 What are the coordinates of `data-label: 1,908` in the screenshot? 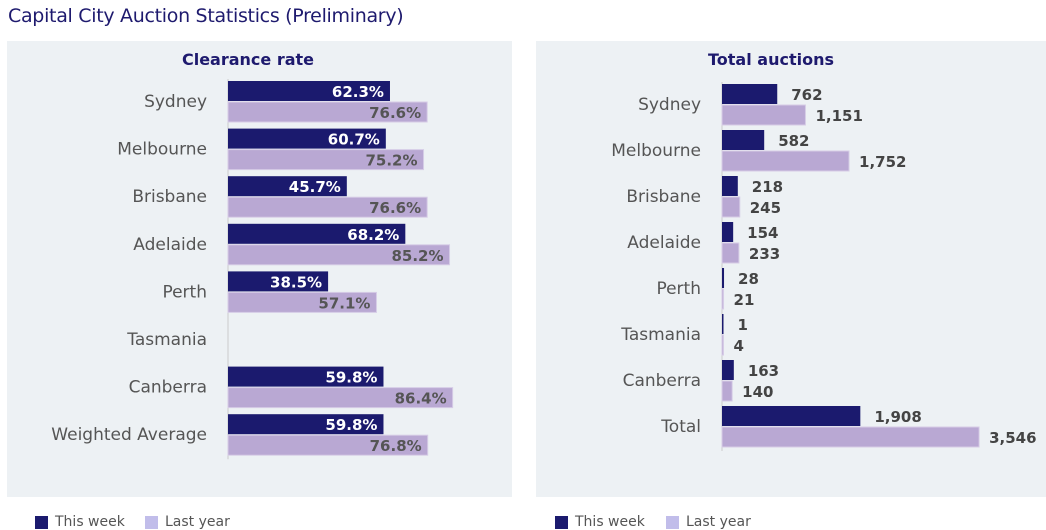 It's located at (897, 417).